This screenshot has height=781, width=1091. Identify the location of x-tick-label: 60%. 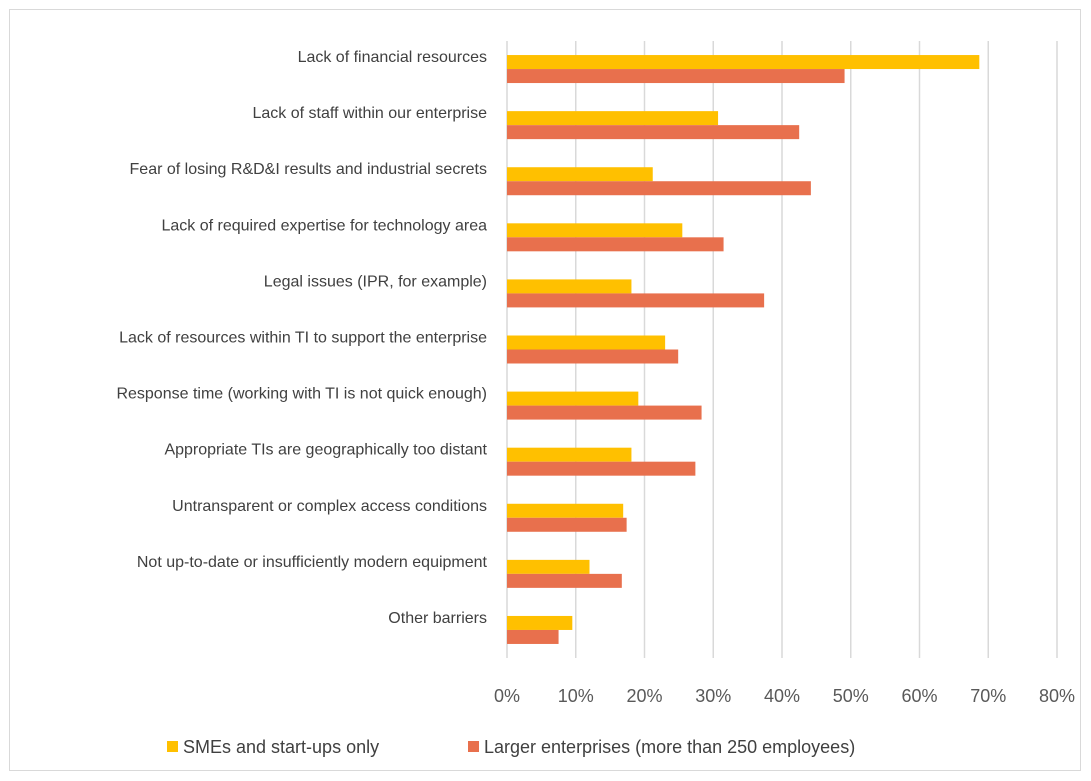
(919, 696).